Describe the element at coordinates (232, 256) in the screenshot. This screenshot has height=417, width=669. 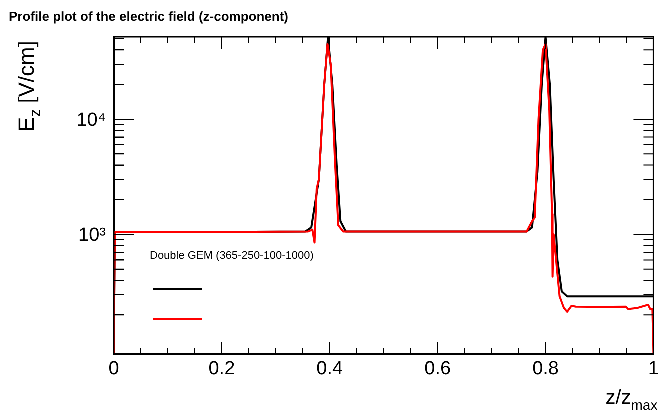
I see `legend-title: Double GEM (365-250-100-1000)` at that location.